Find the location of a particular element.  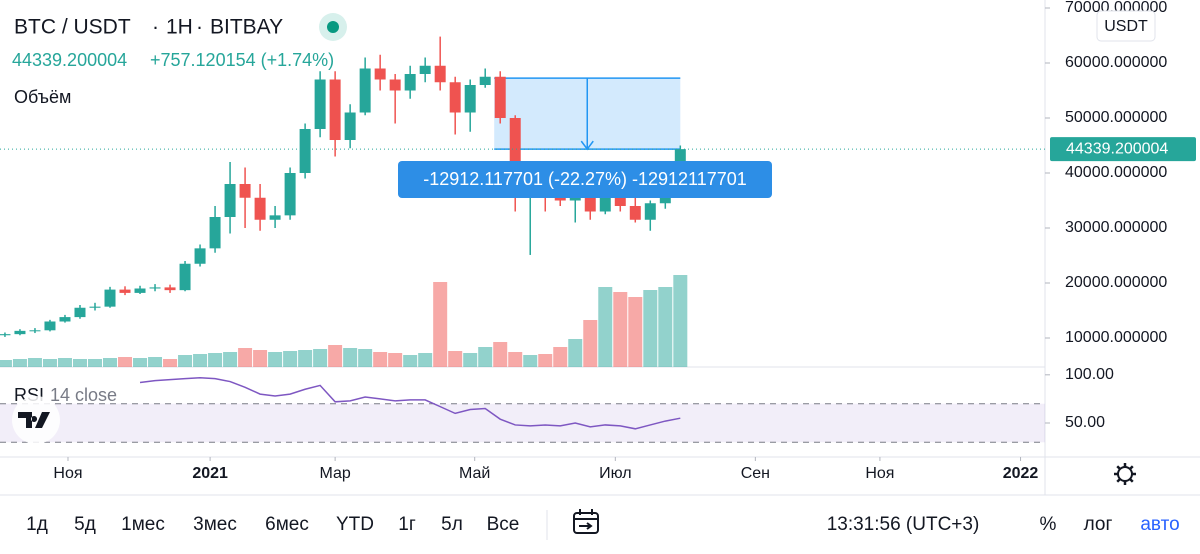

measure-arrowhead is located at coordinates (587, 145).